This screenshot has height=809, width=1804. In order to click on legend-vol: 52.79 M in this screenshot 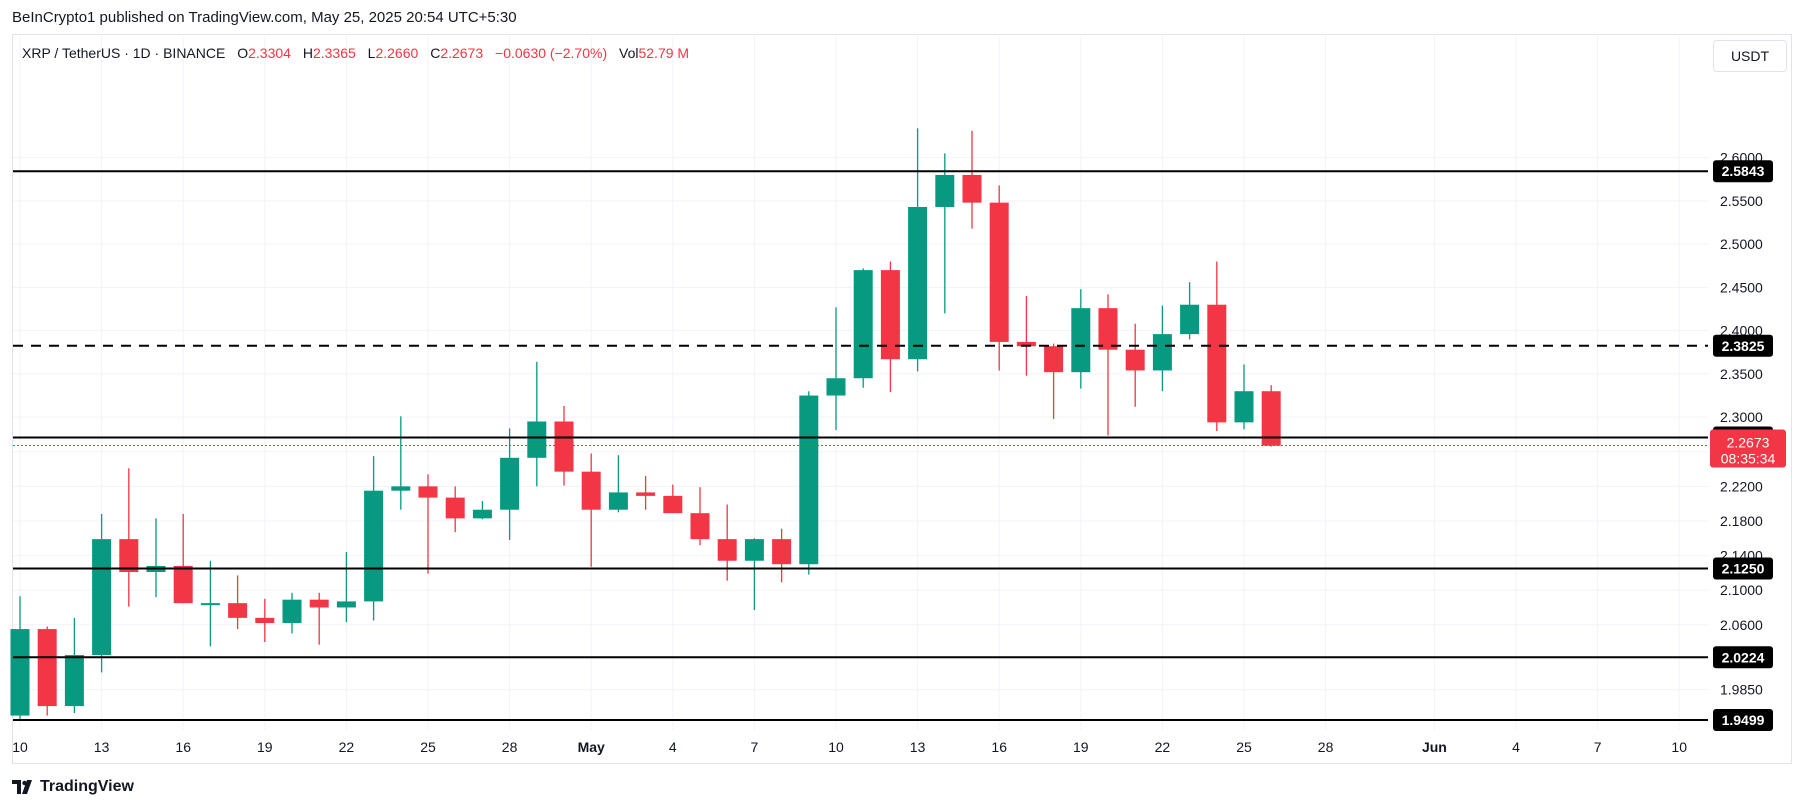, I will do `click(664, 53)`.